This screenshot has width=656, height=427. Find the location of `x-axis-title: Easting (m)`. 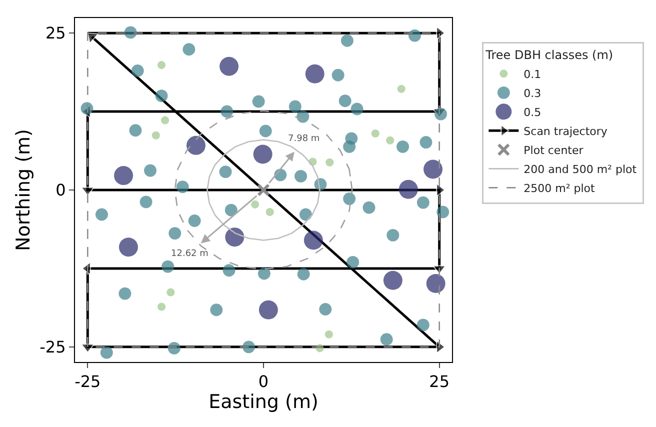

x-axis-title: Easting (m) is located at coordinates (263, 402).